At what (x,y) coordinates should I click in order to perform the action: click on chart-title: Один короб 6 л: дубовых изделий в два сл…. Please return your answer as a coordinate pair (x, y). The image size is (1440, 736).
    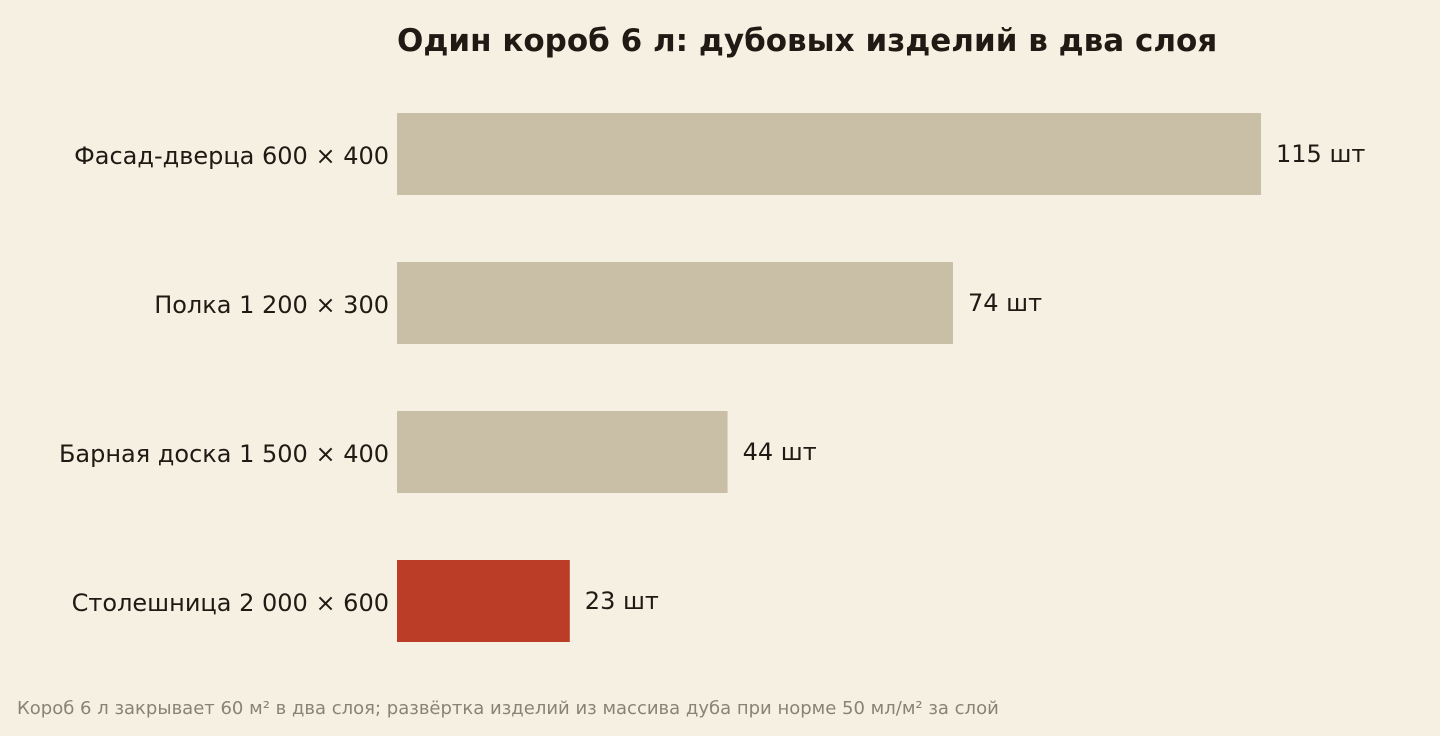
    Looking at the image, I should click on (807, 41).